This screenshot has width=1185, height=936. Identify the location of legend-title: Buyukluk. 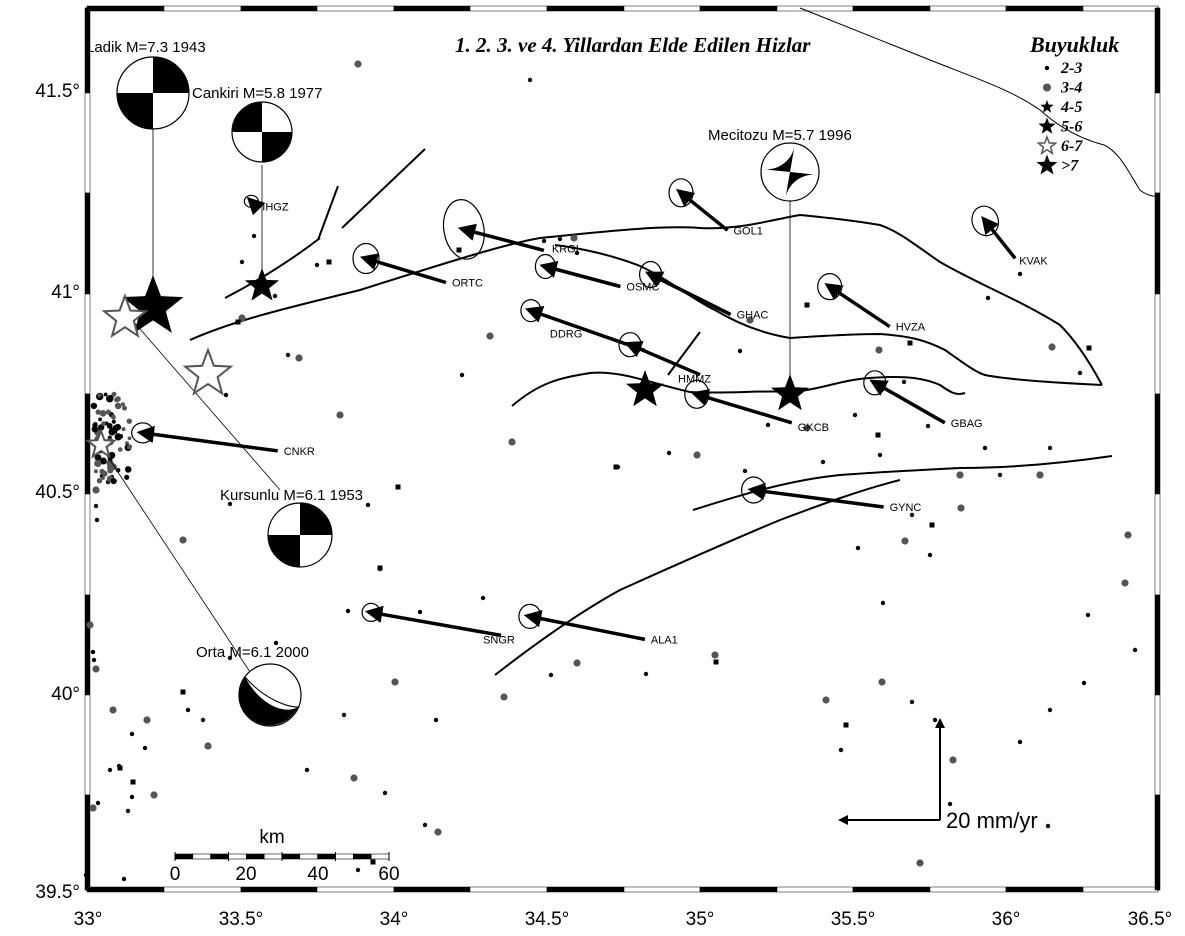
(1074, 44).